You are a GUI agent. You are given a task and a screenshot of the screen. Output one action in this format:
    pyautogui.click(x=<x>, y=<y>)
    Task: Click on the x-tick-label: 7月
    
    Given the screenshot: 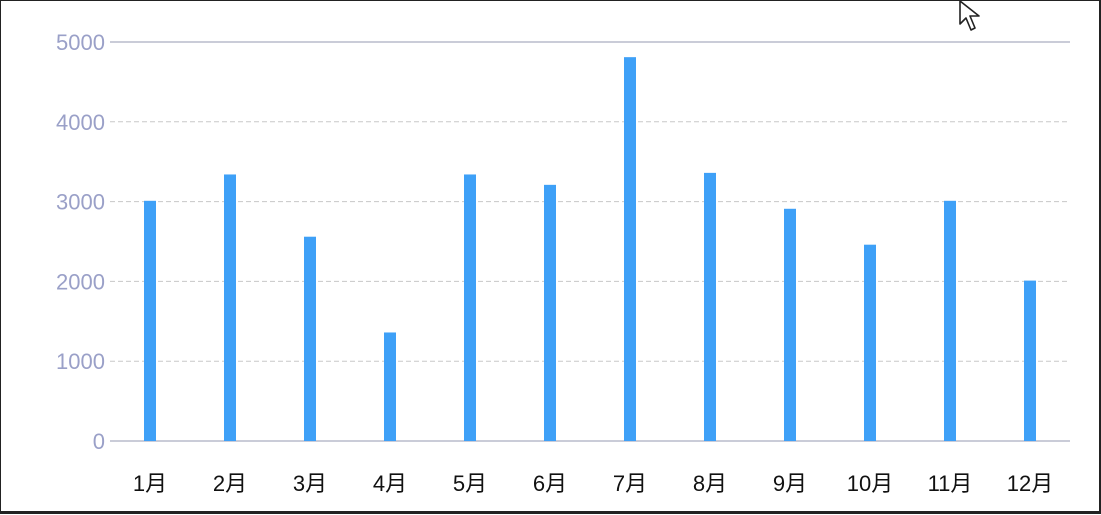 What is the action you would take?
    pyautogui.click(x=630, y=483)
    